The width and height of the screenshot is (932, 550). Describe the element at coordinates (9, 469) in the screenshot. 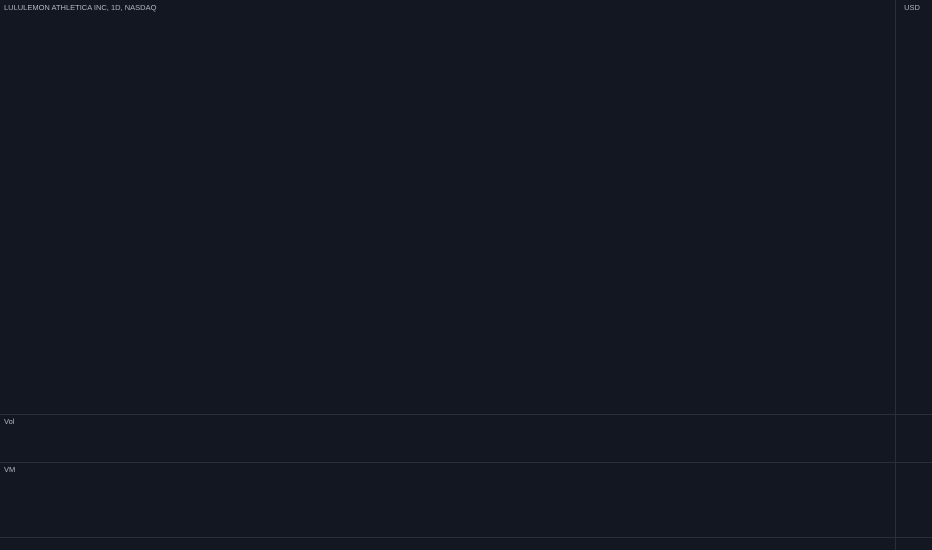

I see `vm-title: VM` at that location.